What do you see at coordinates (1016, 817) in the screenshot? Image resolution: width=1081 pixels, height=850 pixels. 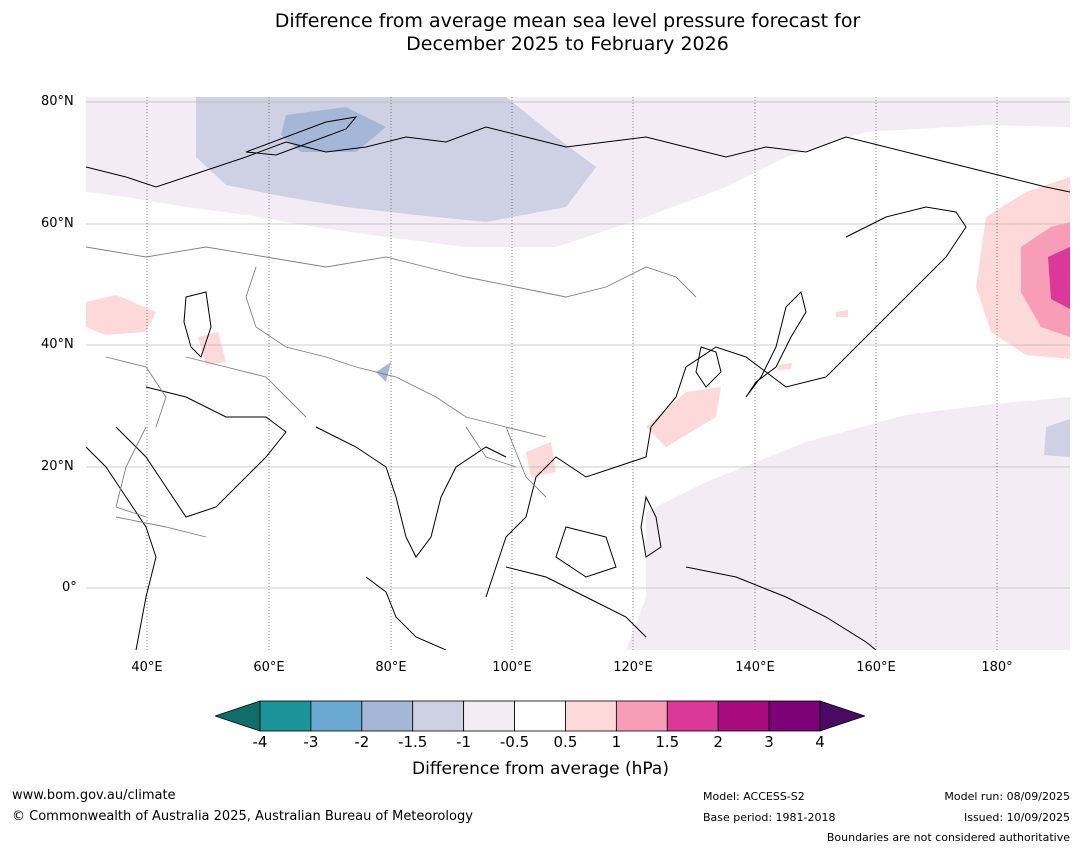 I see `issued-date: Issued: 10/09/2025` at bounding box center [1016, 817].